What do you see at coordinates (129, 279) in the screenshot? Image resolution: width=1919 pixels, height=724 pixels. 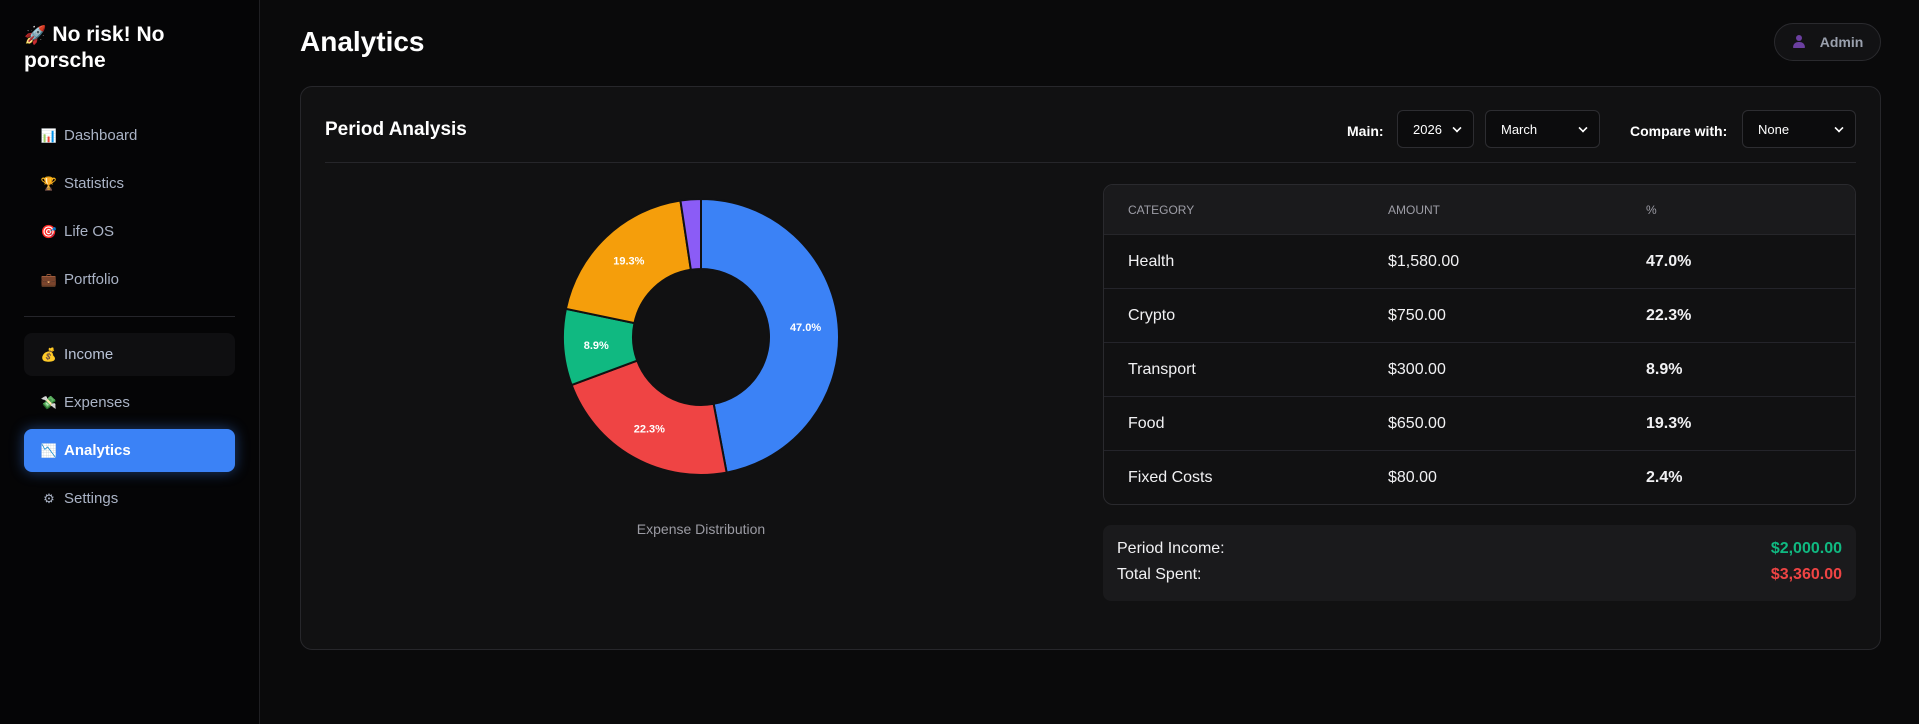 I see `sidebar-item-portfolio: 💼 Portfolio` at bounding box center [129, 279].